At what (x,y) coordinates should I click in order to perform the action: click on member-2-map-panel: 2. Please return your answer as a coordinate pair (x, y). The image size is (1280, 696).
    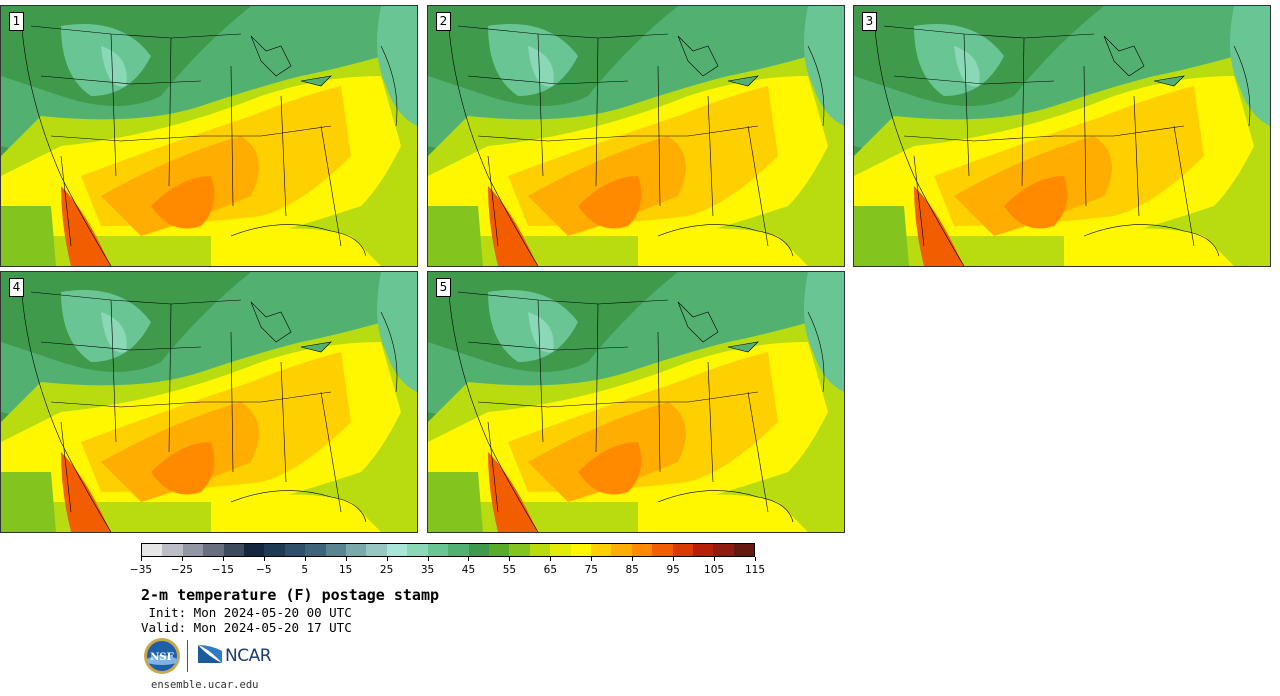
    Looking at the image, I should click on (636, 136).